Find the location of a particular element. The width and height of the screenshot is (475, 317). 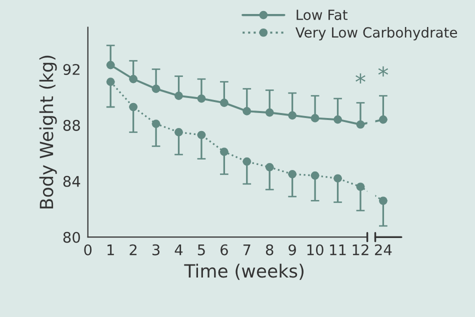

x-tick-label: 8 is located at coordinates (270, 250).